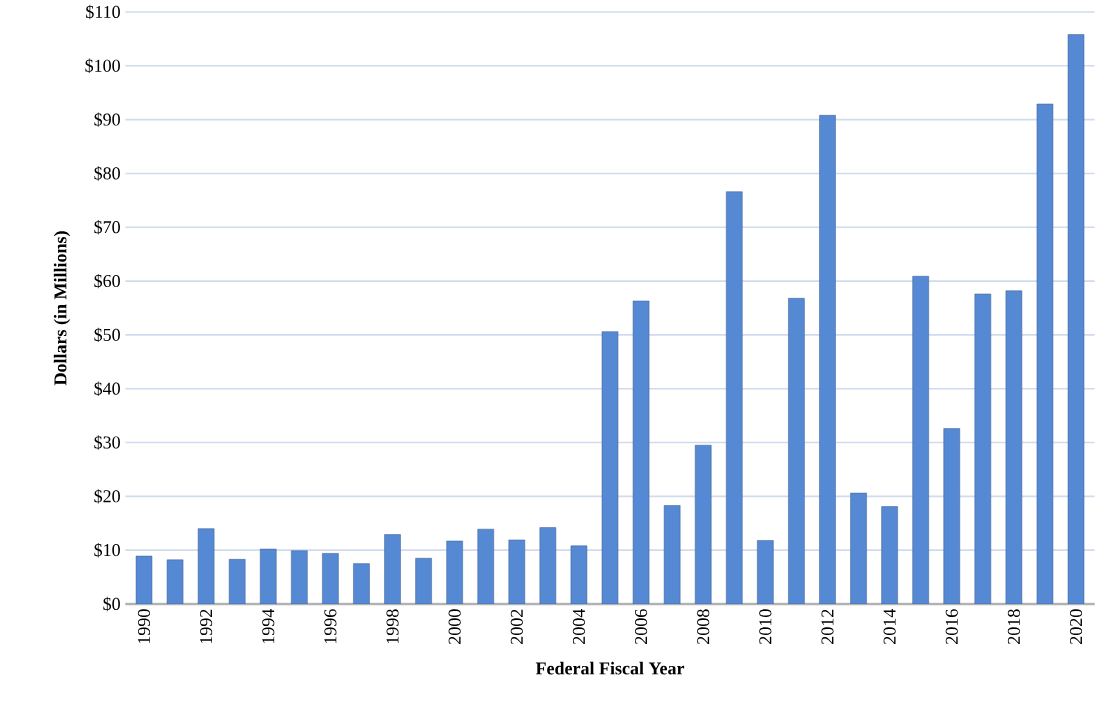  What do you see at coordinates (703, 626) in the screenshot?
I see `x-tick-label: 2008` at bounding box center [703, 626].